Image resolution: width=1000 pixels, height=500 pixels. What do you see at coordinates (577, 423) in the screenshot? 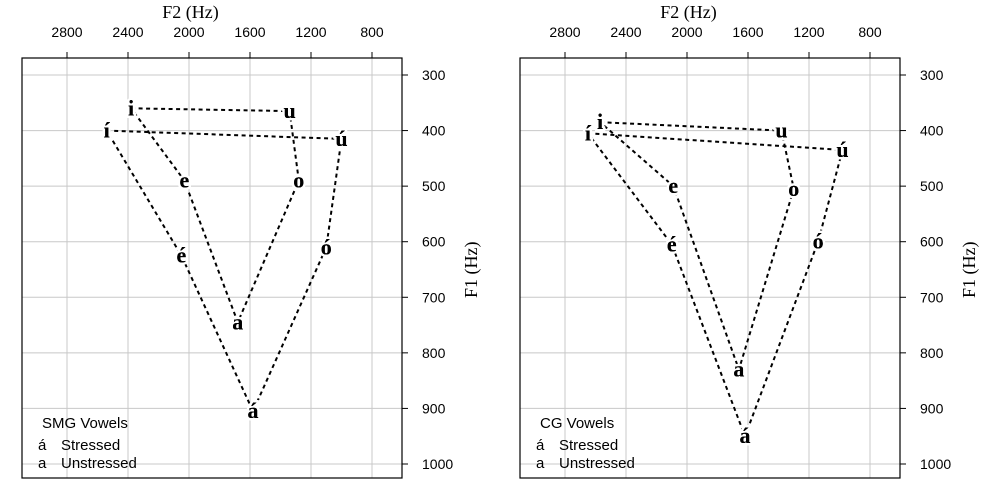
I see `legend-title: CG Vowels` at bounding box center [577, 423].